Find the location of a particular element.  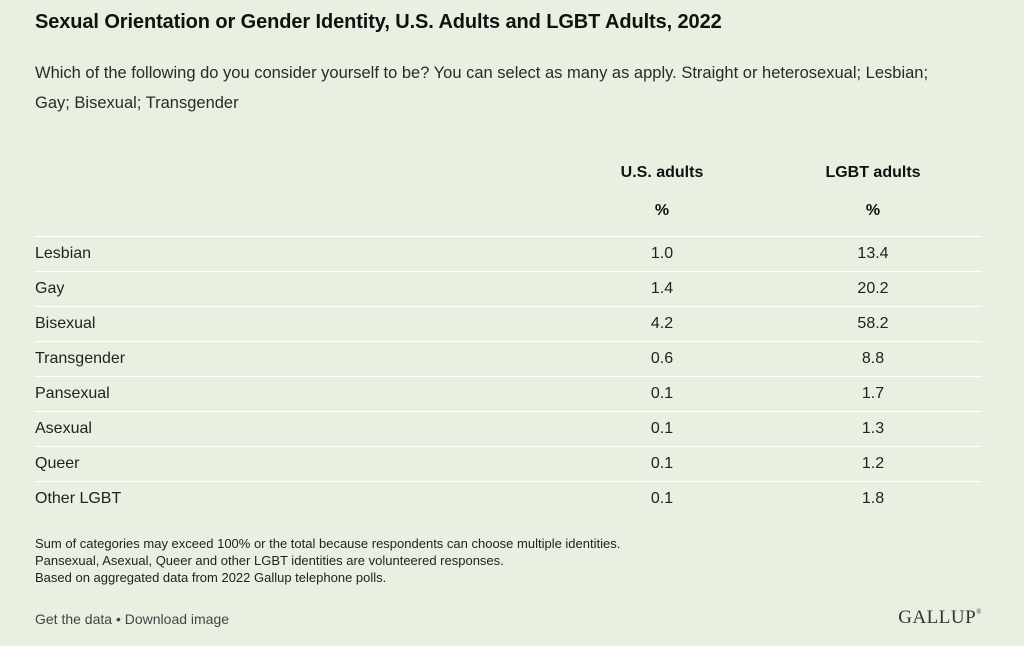

row-label: Transgender is located at coordinates (80, 358).